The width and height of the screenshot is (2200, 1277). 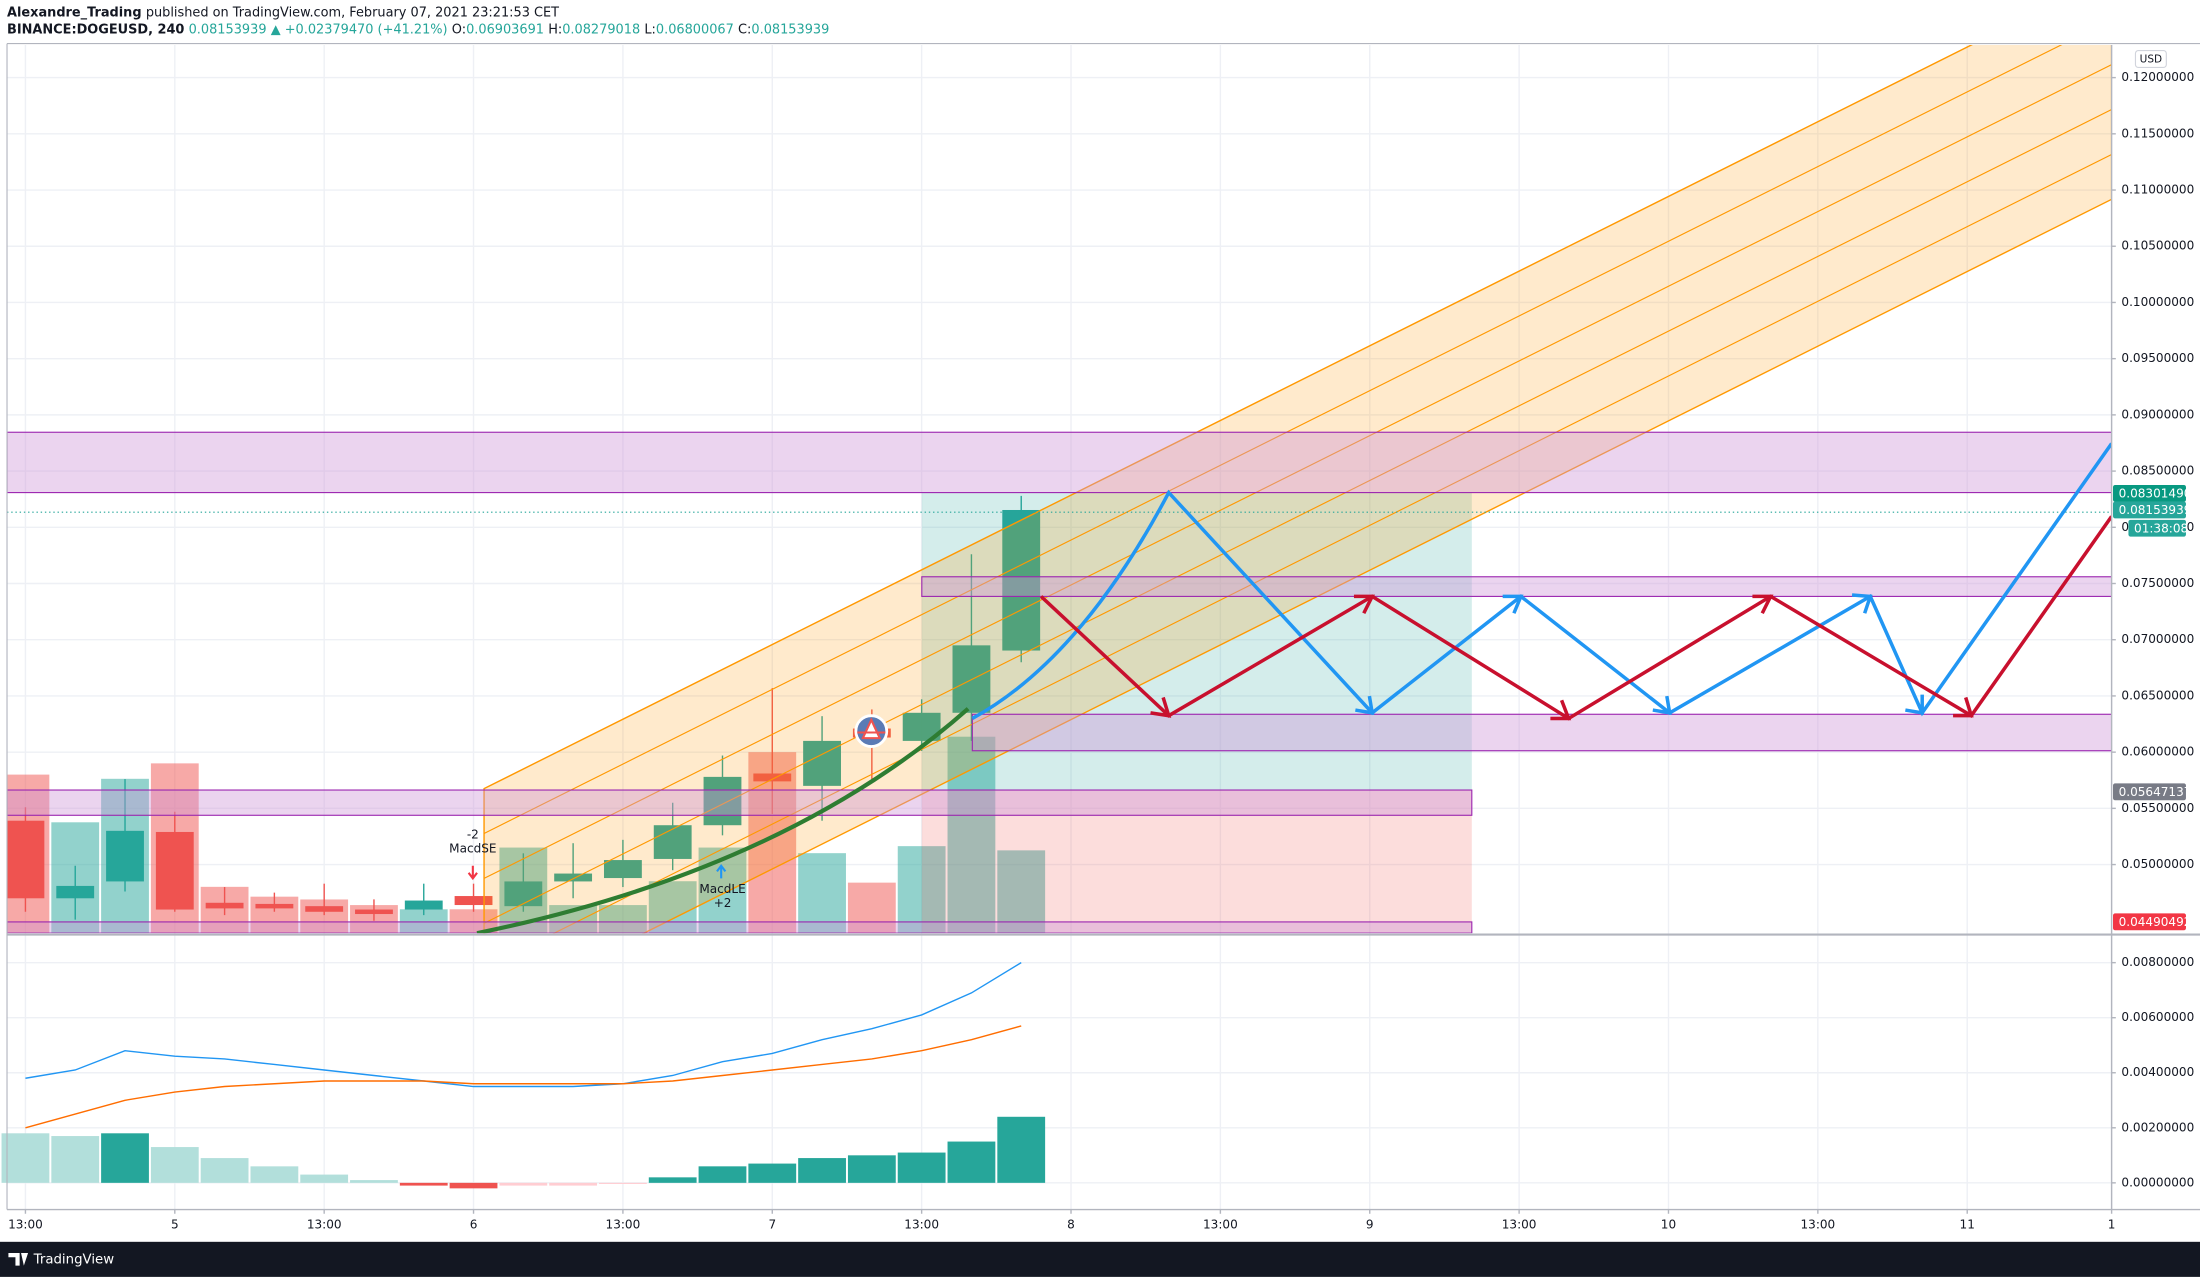 I want to click on countdown: 01:38:08, so click(x=2161, y=528).